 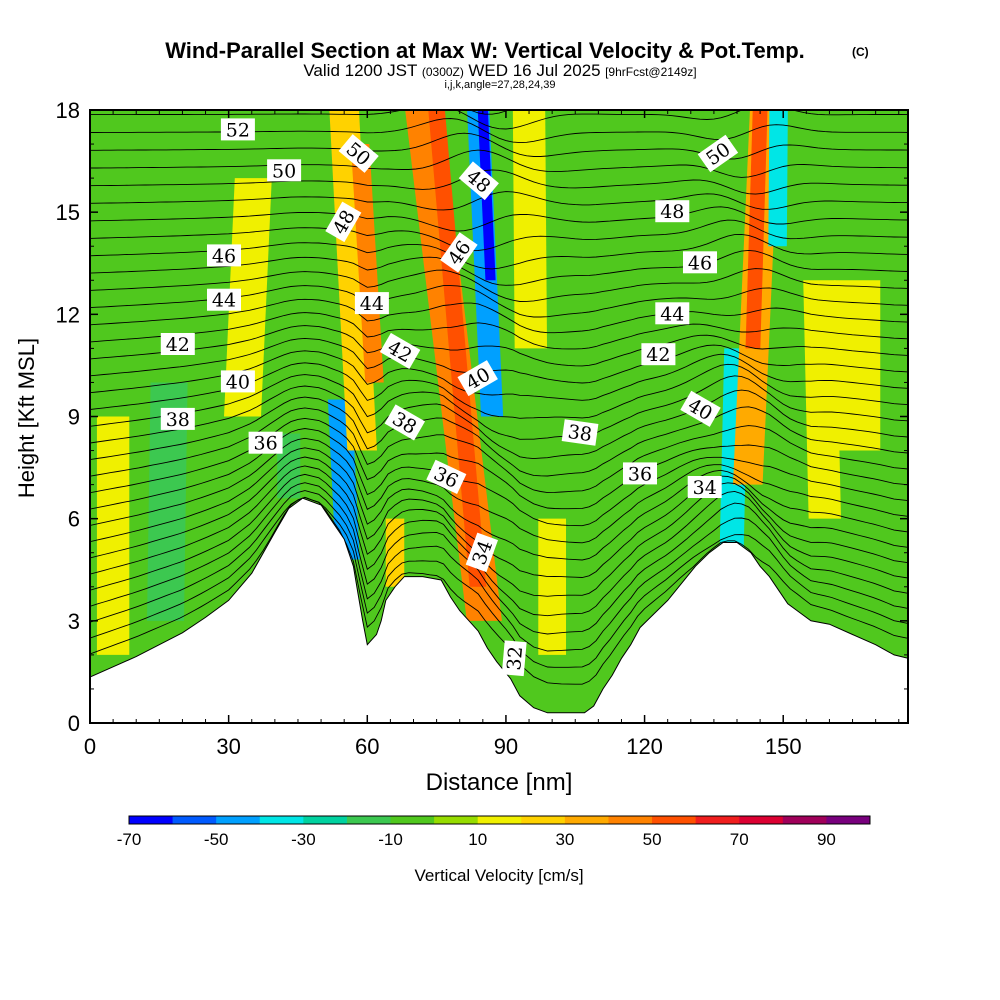 I want to click on theta-label-text: 50, so click(x=284, y=171).